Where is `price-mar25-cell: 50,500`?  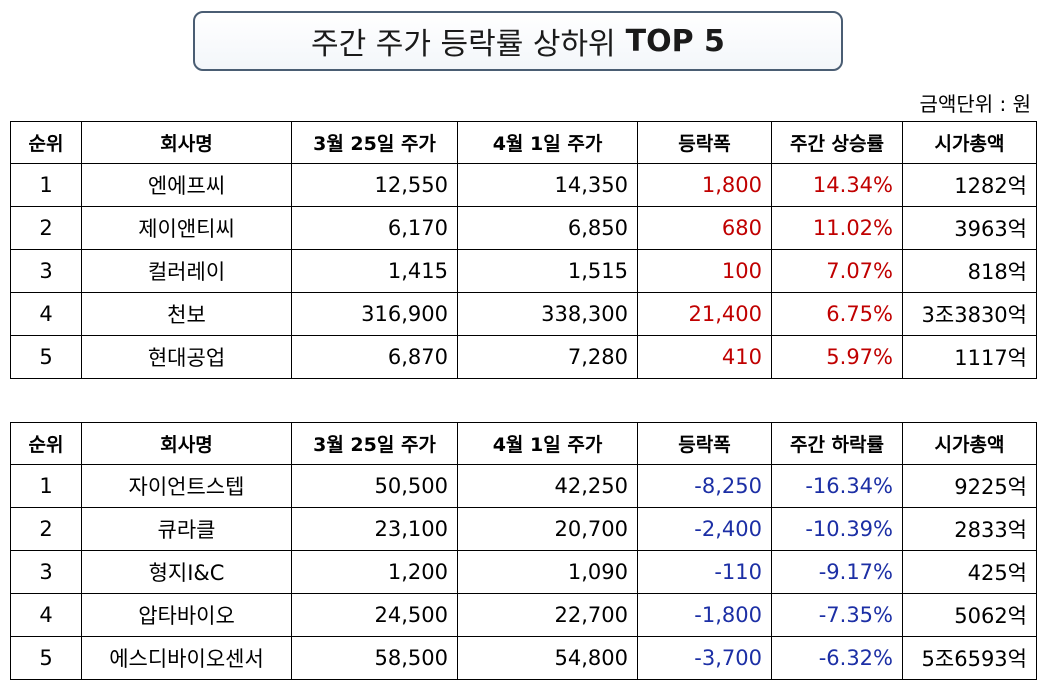 price-mar25-cell: 50,500 is located at coordinates (374, 486).